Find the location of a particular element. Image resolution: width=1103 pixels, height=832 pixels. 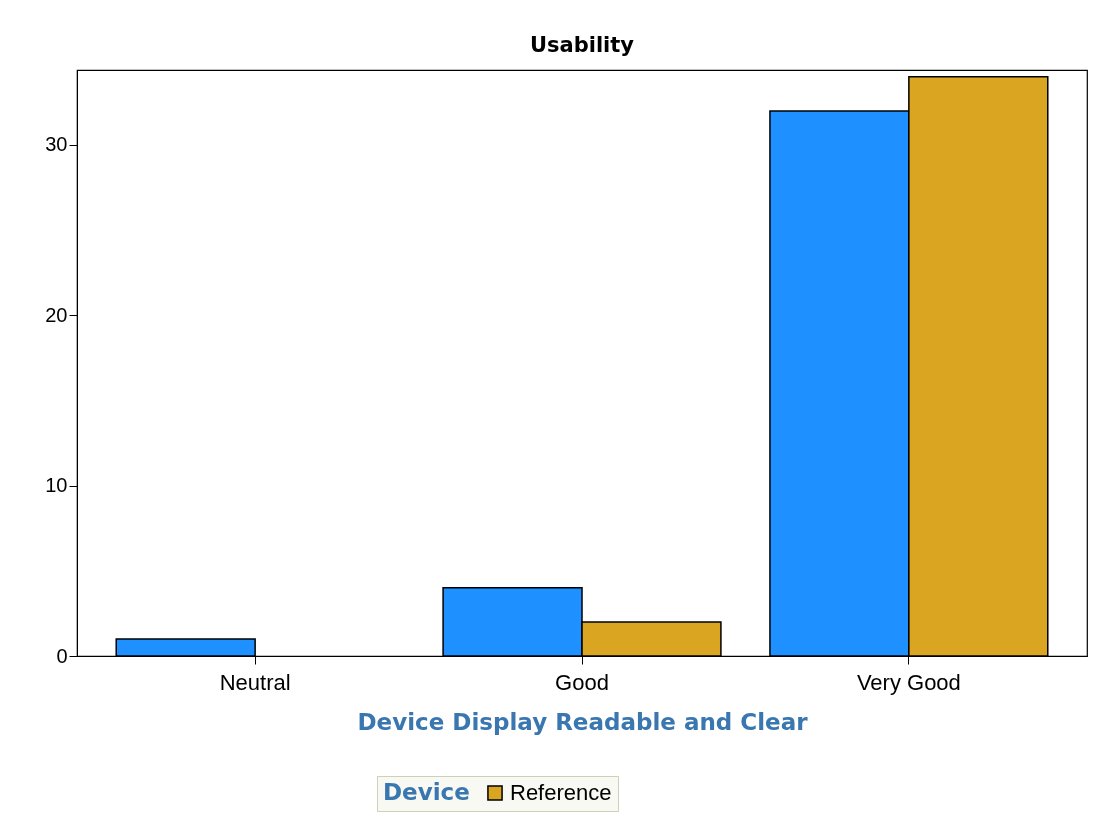

chart-title: Usability is located at coordinates (582, 45).